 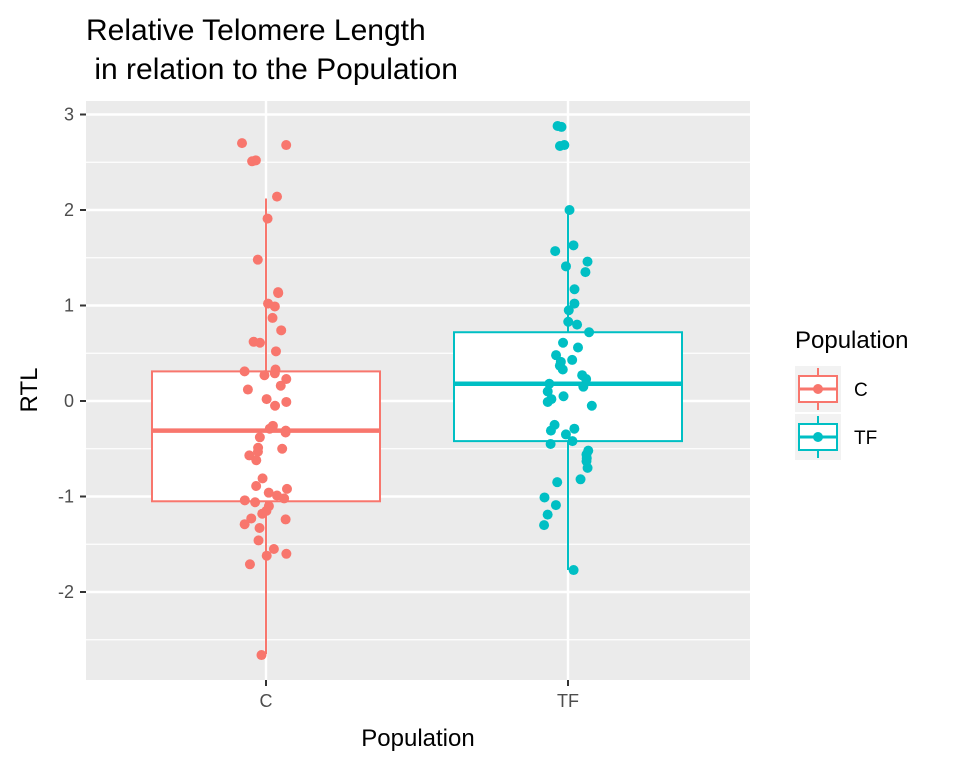 I want to click on y-axis-title: RTL, so click(x=29, y=390).